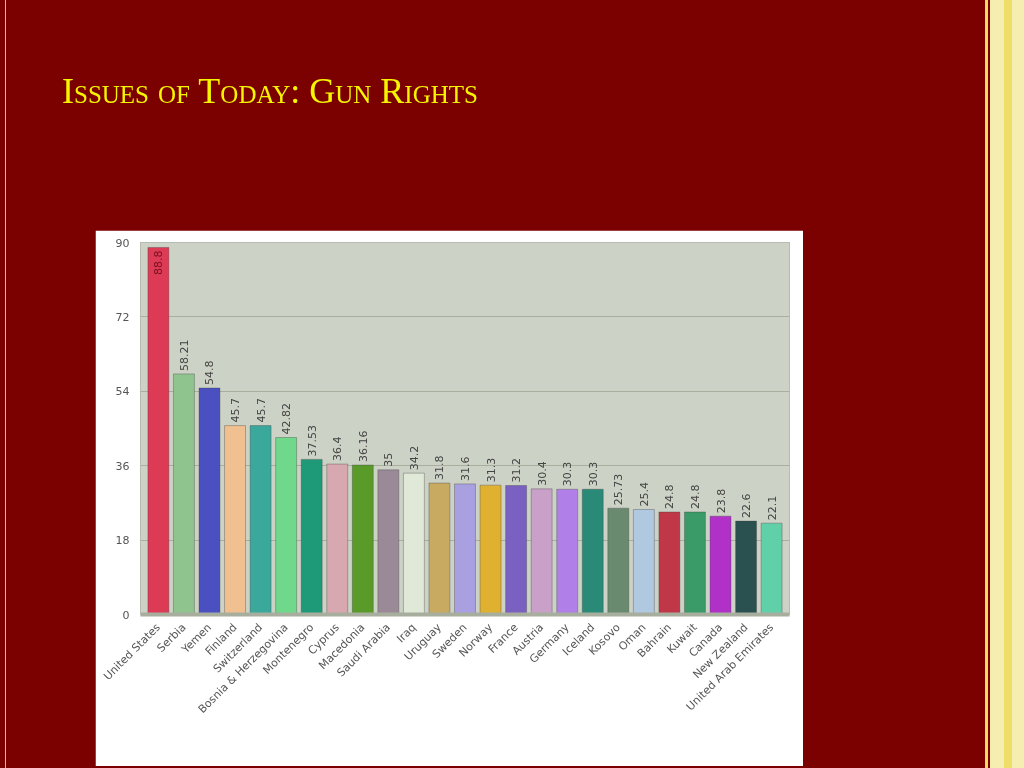 The width and height of the screenshot is (1024, 768). What do you see at coordinates (363, 446) in the screenshot?
I see `data-label: 36.16` at bounding box center [363, 446].